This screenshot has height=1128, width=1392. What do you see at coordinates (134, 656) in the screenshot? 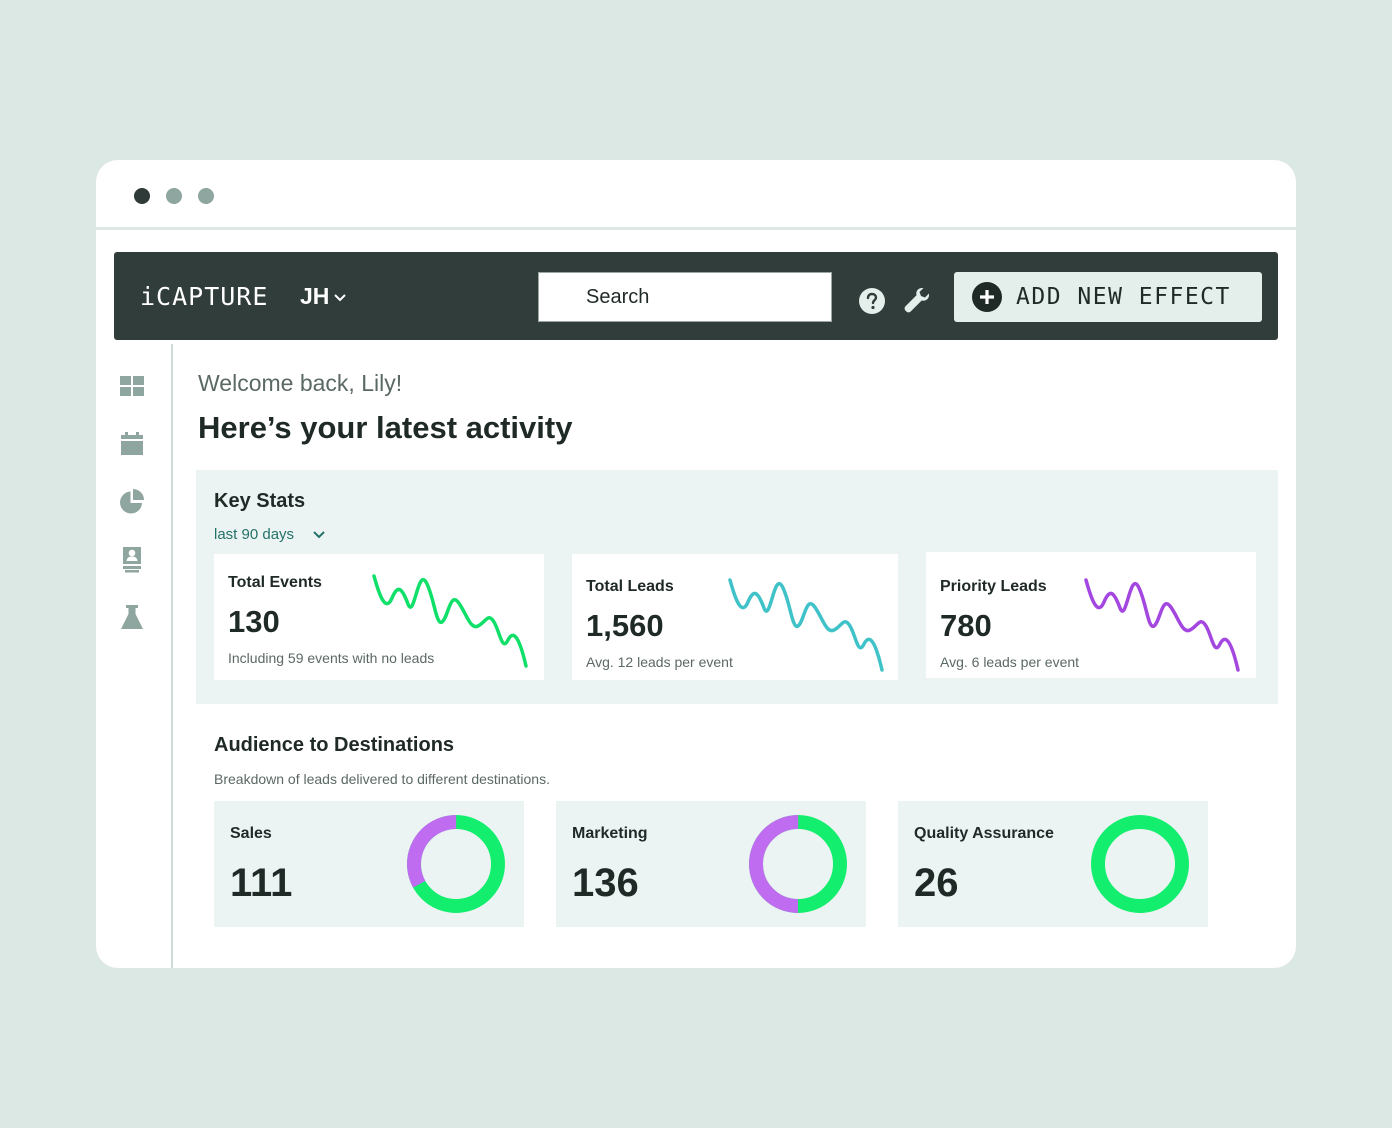
I see `sidebar` at bounding box center [134, 656].